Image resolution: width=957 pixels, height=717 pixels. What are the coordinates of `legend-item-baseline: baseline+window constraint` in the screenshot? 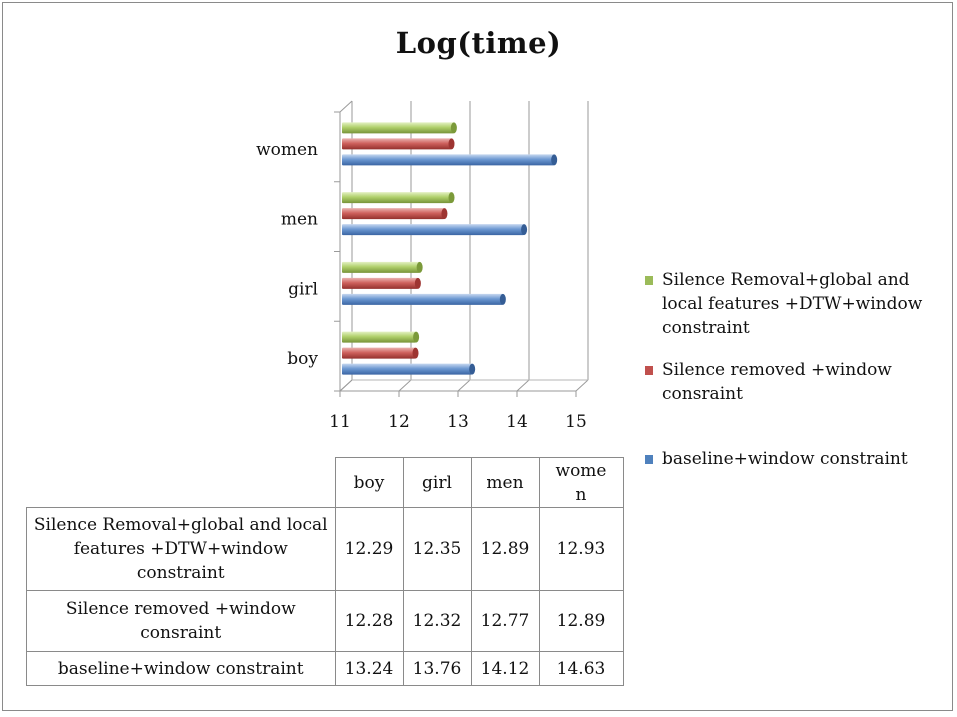 It's located at (790, 459).